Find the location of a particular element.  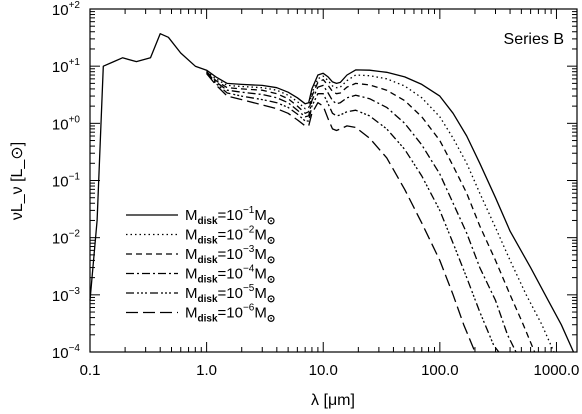

y-tick-label: 10⁻¹ is located at coordinates (66, 181).